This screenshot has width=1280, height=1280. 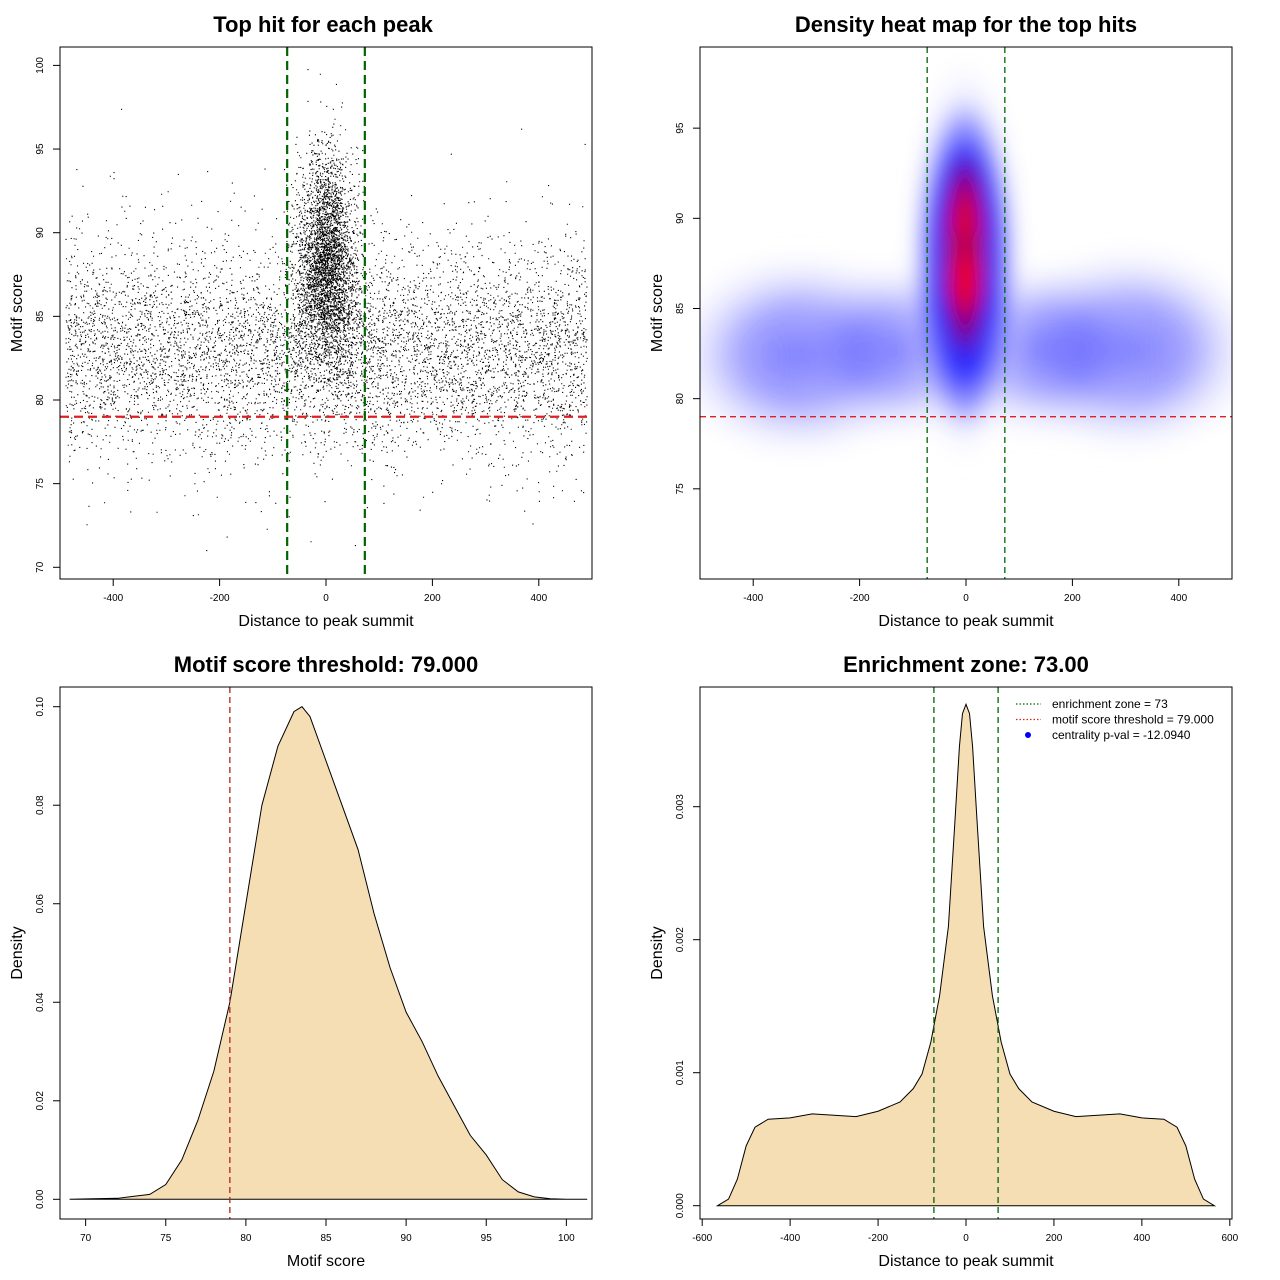 What do you see at coordinates (1133, 720) in the screenshot?
I see `legend-entry: motif score threshold = 79.000` at bounding box center [1133, 720].